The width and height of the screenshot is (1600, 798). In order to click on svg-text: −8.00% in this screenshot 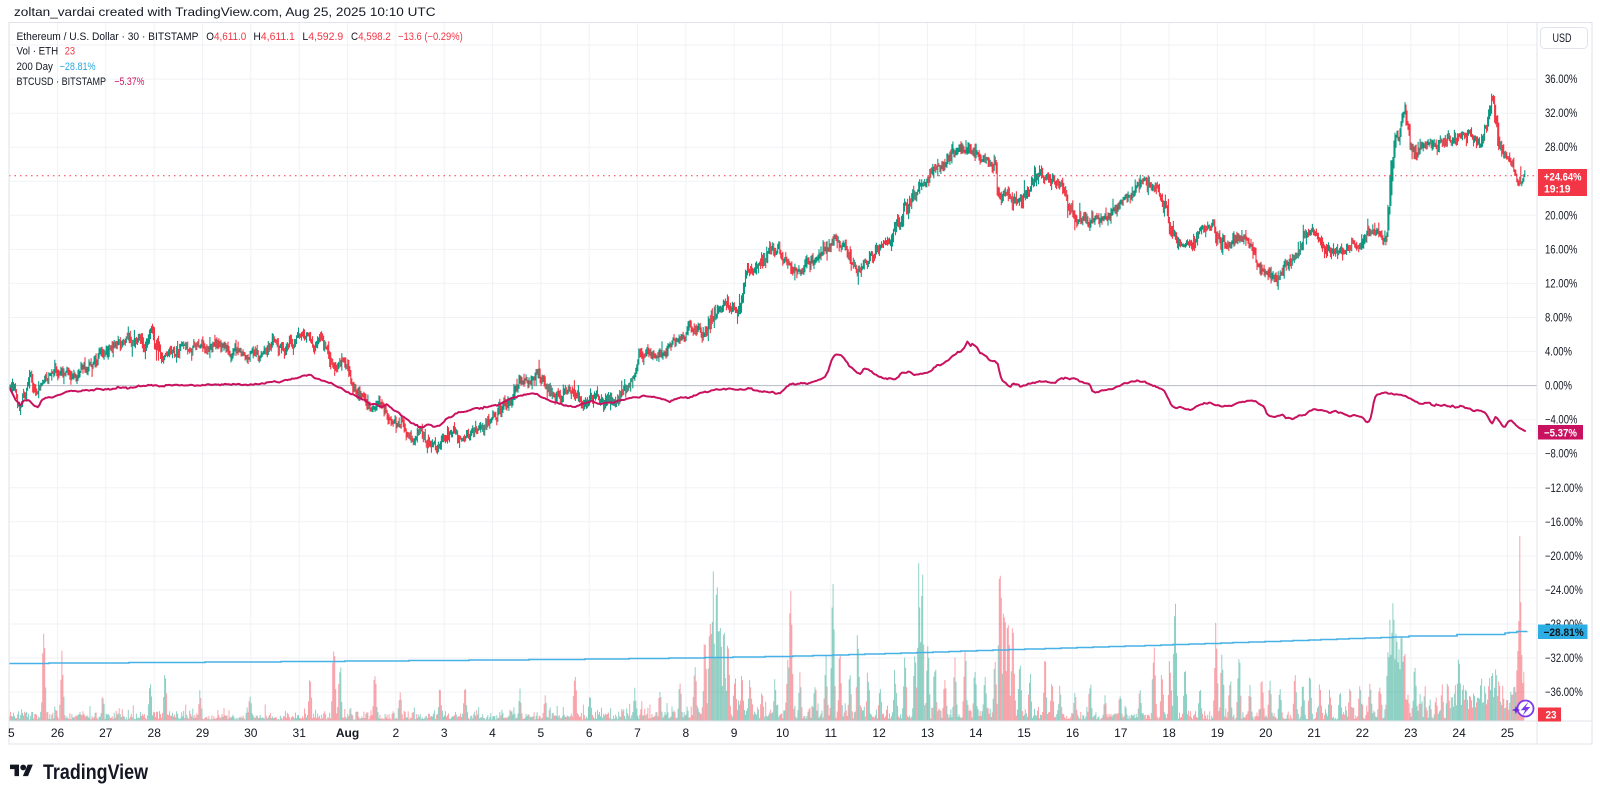, I will do `click(1561, 455)`.